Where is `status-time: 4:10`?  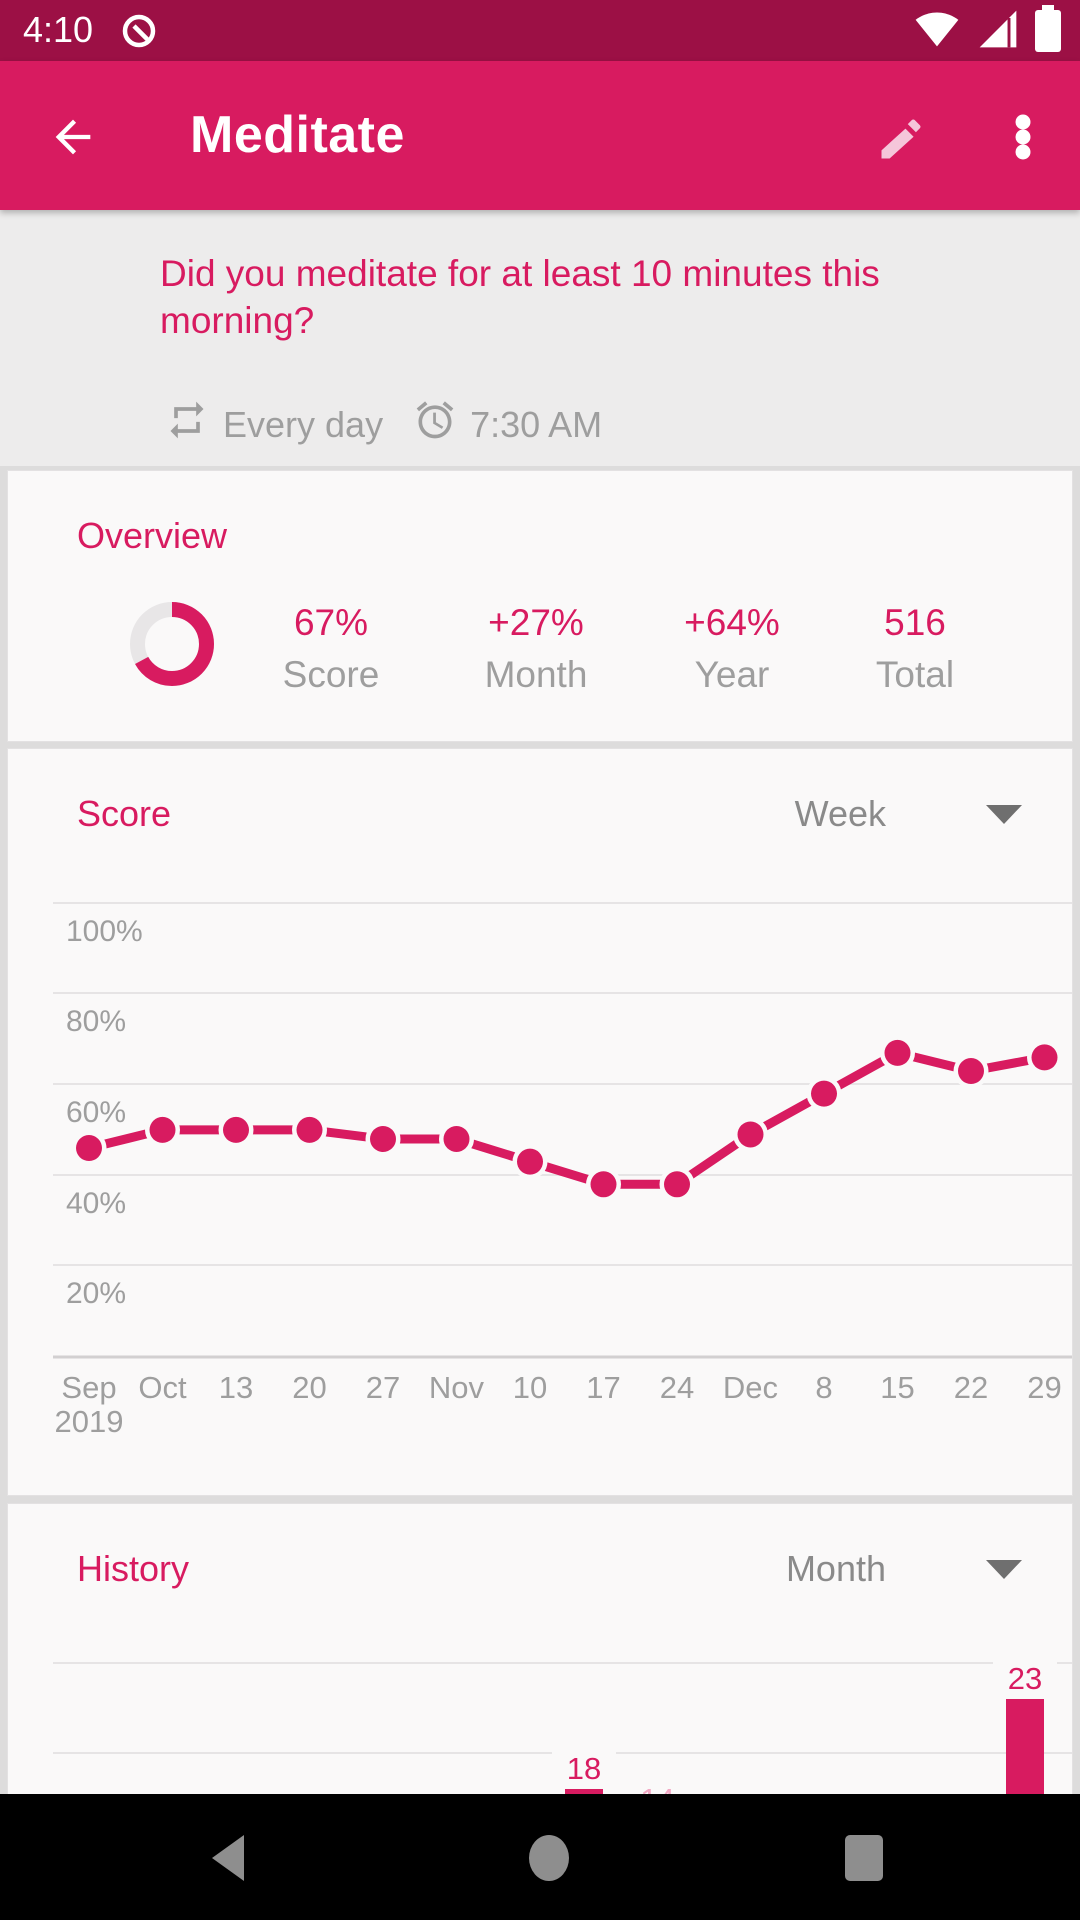 status-time: 4:10 is located at coordinates (58, 29).